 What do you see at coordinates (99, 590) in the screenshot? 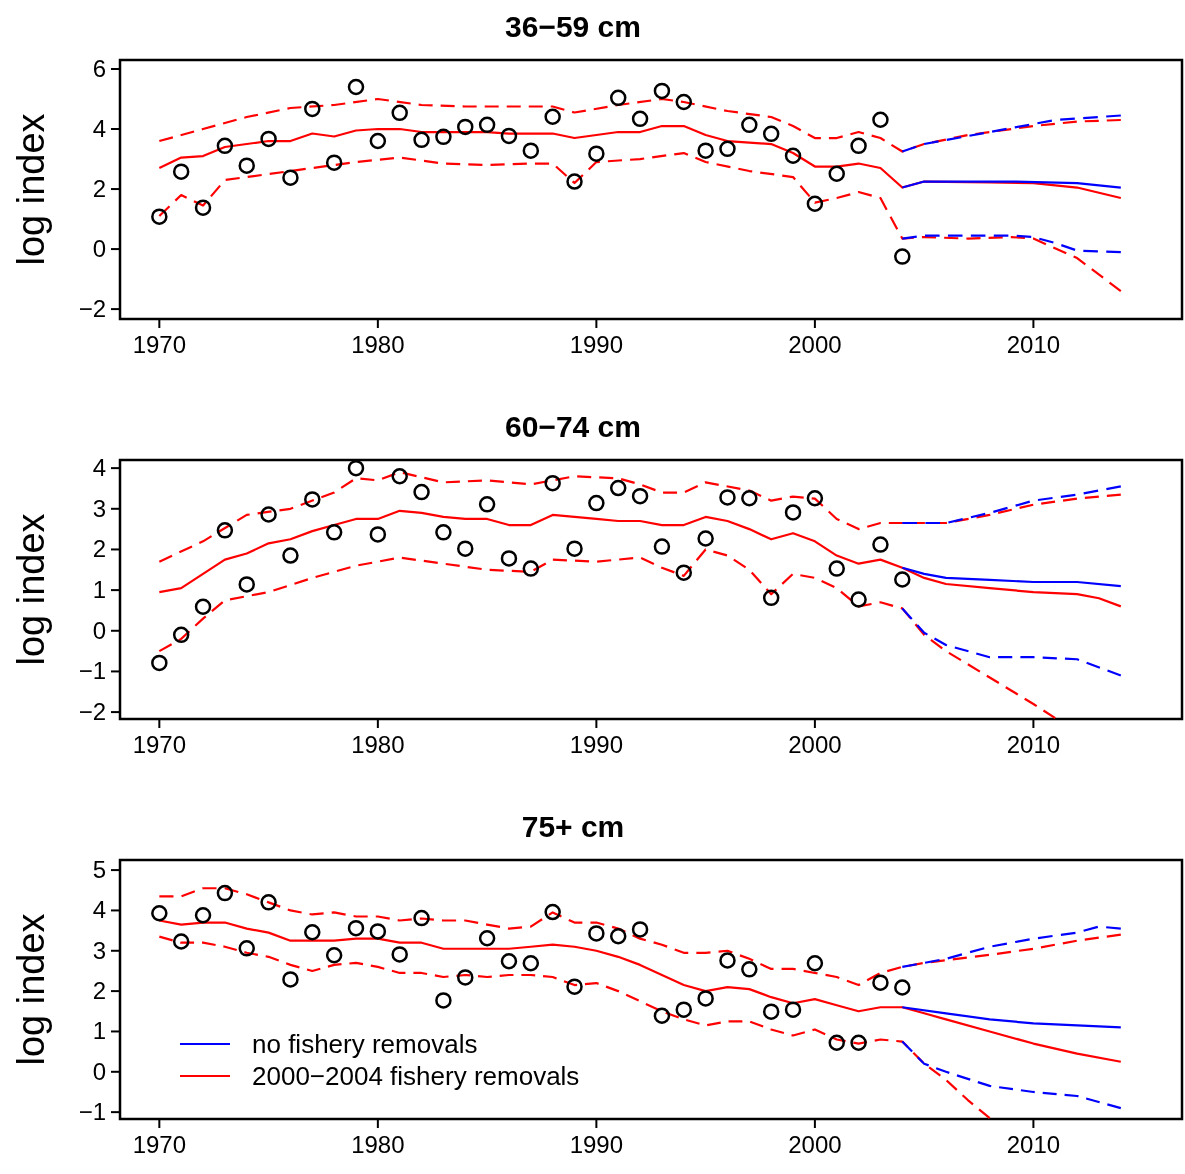
I see `y-tick-label: 1` at bounding box center [99, 590].